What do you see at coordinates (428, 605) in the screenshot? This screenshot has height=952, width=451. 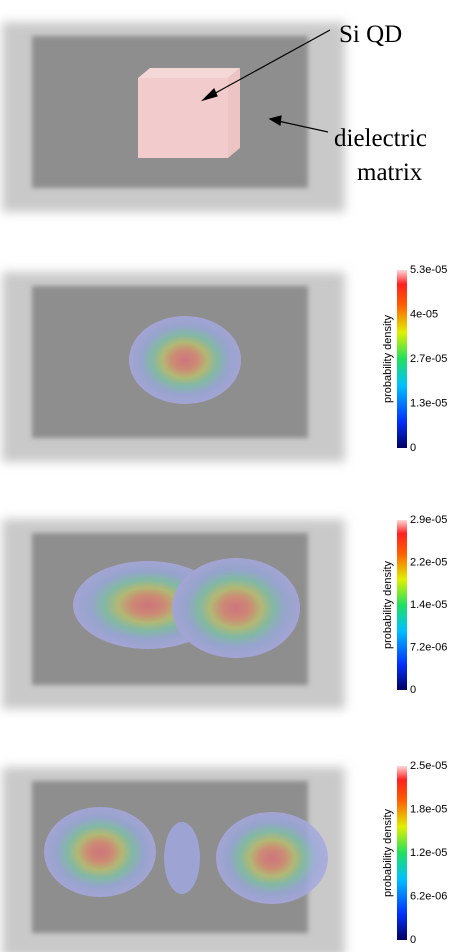 I see `colorbar-tick-label: 1.4e-05` at bounding box center [428, 605].